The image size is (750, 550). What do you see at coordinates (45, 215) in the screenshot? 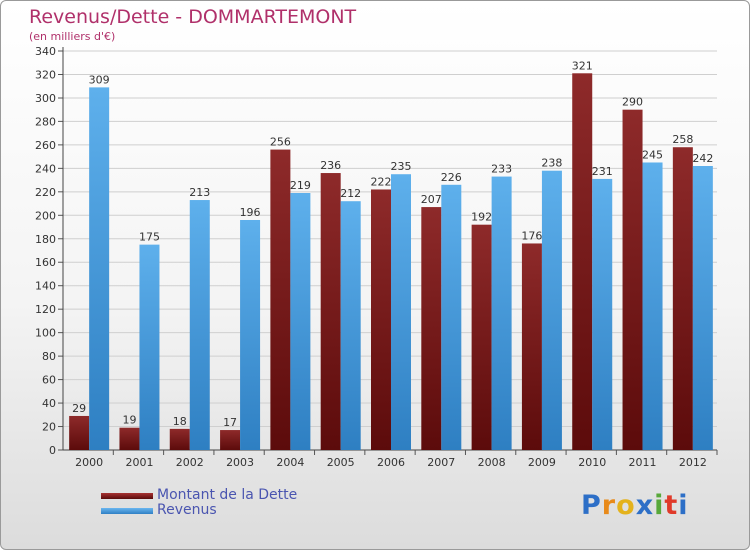
I see `y-tick-label: 200` at bounding box center [45, 215].